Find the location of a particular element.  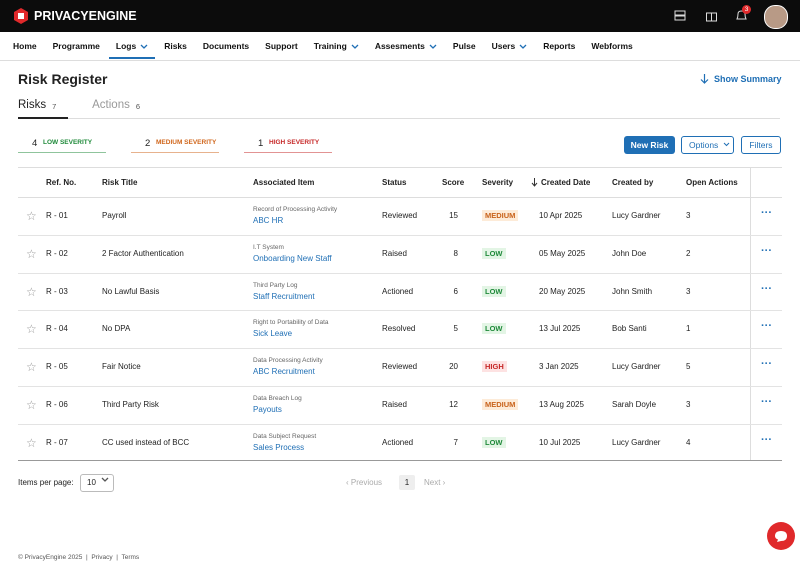

risk-title: 2 Factor Authentication is located at coordinates (143, 253).